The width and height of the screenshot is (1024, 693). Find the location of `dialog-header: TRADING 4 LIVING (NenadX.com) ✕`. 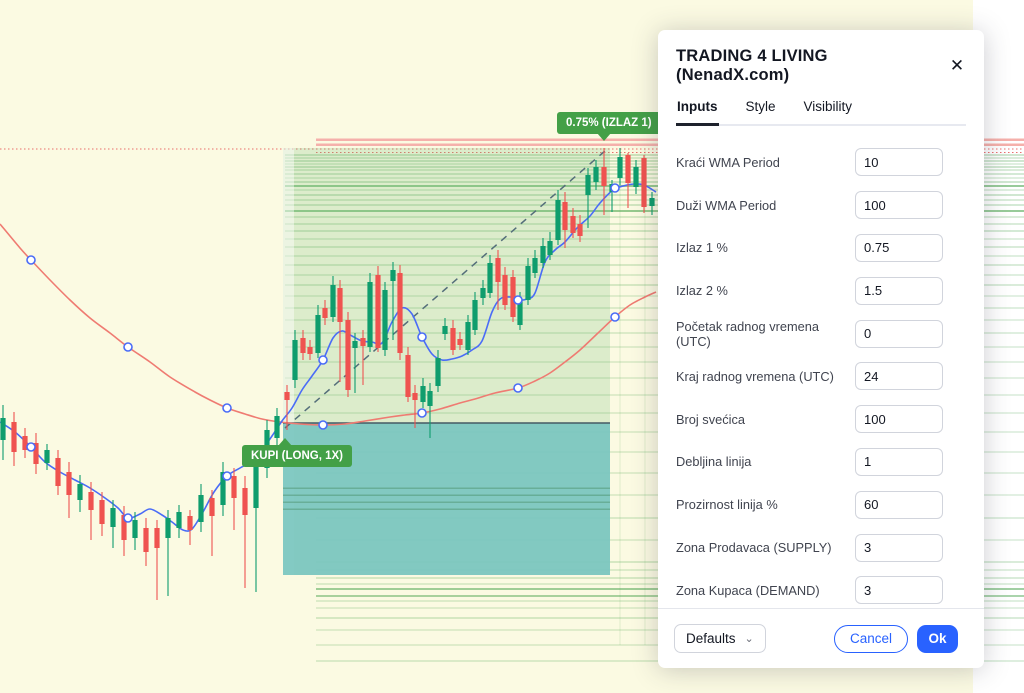

dialog-header: TRADING 4 LIVING (NenadX.com) ✕ is located at coordinates (821, 57).